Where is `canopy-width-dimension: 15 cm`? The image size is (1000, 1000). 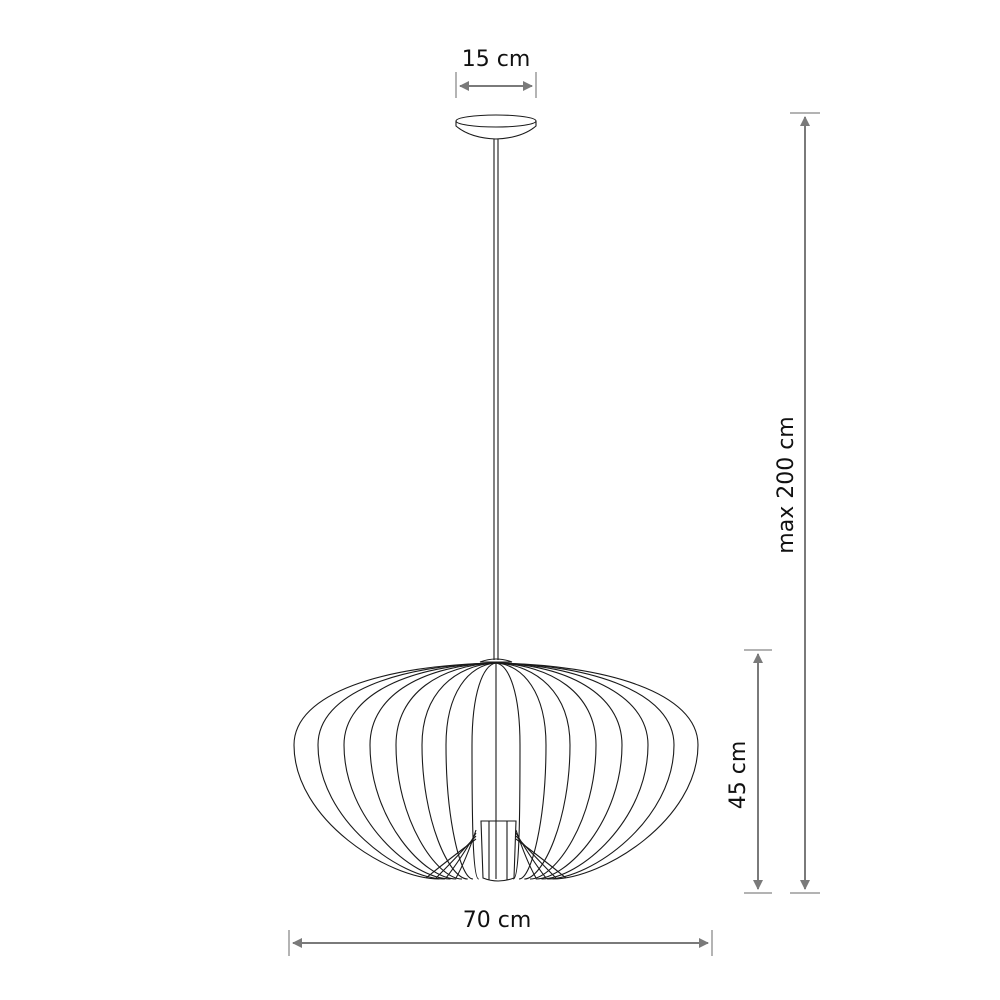 canopy-width-dimension: 15 cm is located at coordinates (496, 72).